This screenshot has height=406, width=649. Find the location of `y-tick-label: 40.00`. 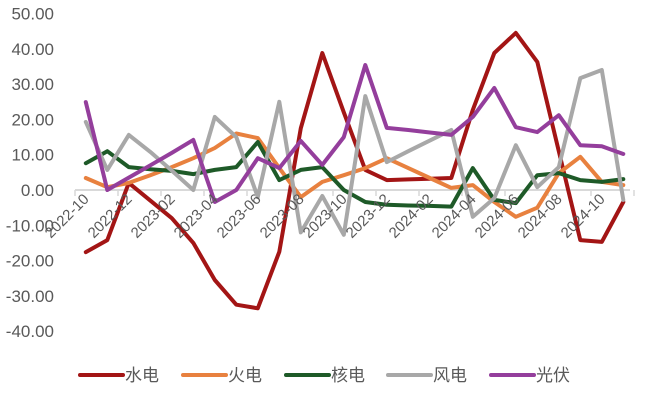

y-tick-label: 40.00 is located at coordinates (32, 49).